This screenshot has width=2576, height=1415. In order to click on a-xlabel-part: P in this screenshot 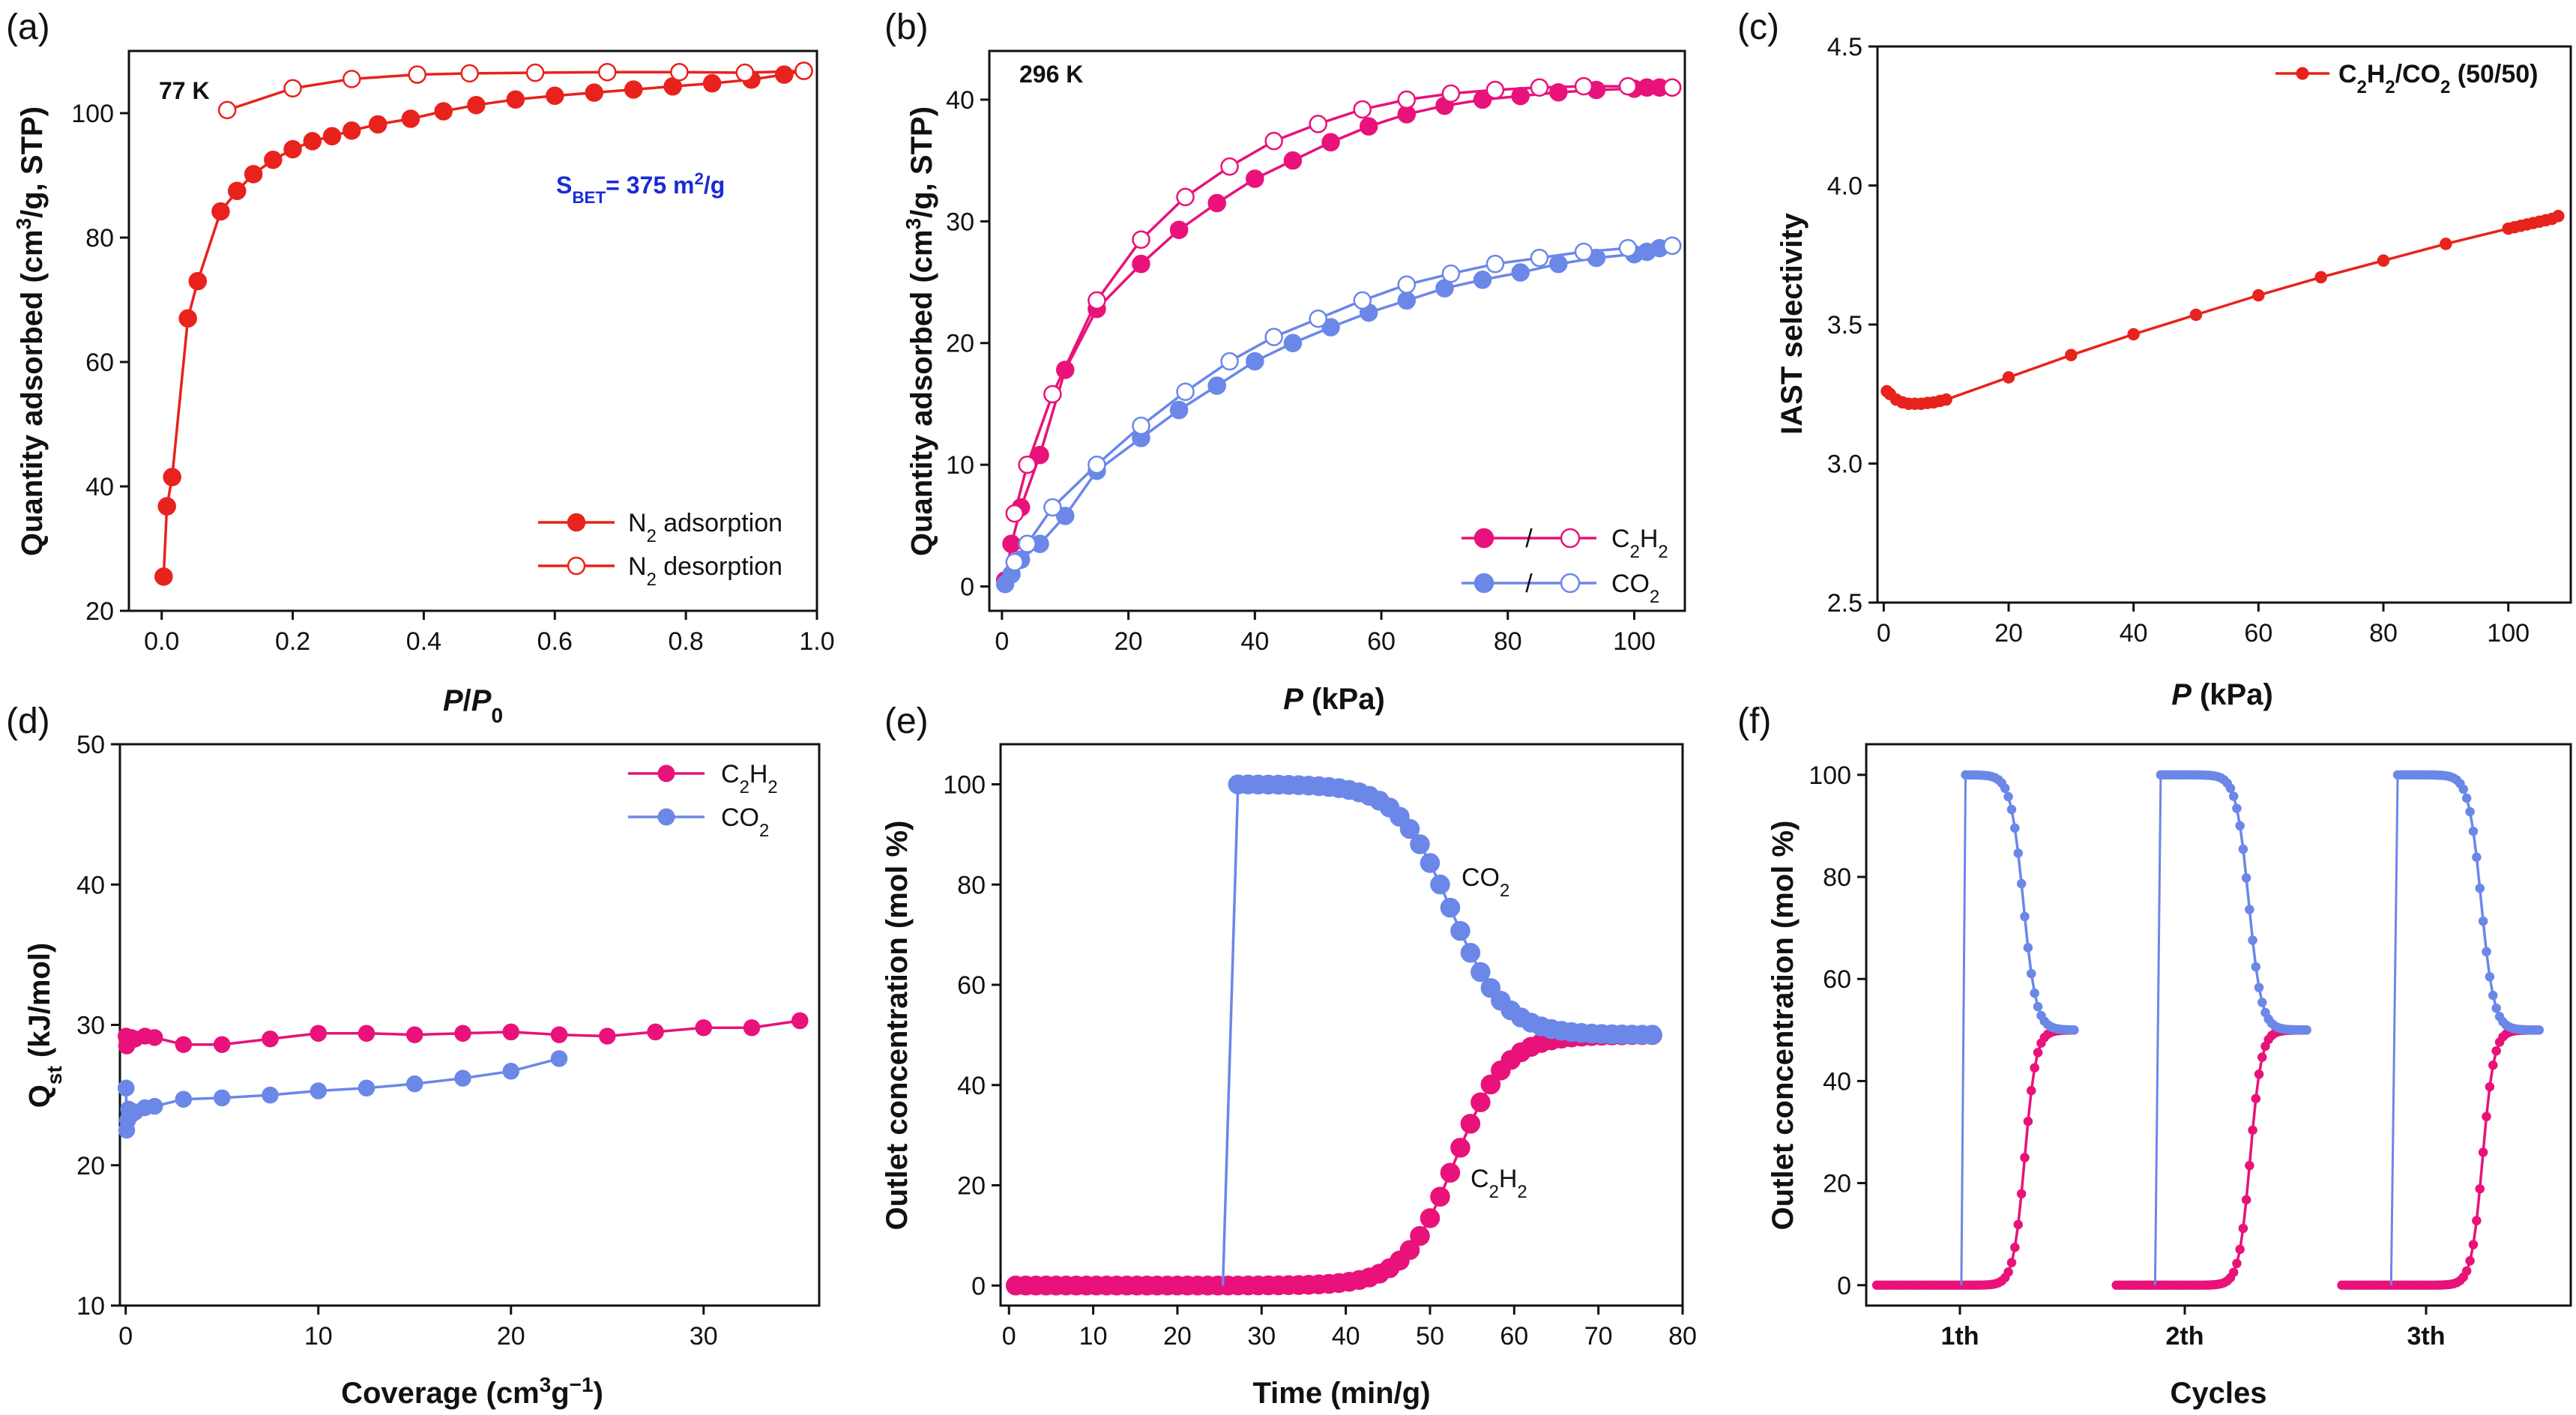, I will do `click(453, 700)`.